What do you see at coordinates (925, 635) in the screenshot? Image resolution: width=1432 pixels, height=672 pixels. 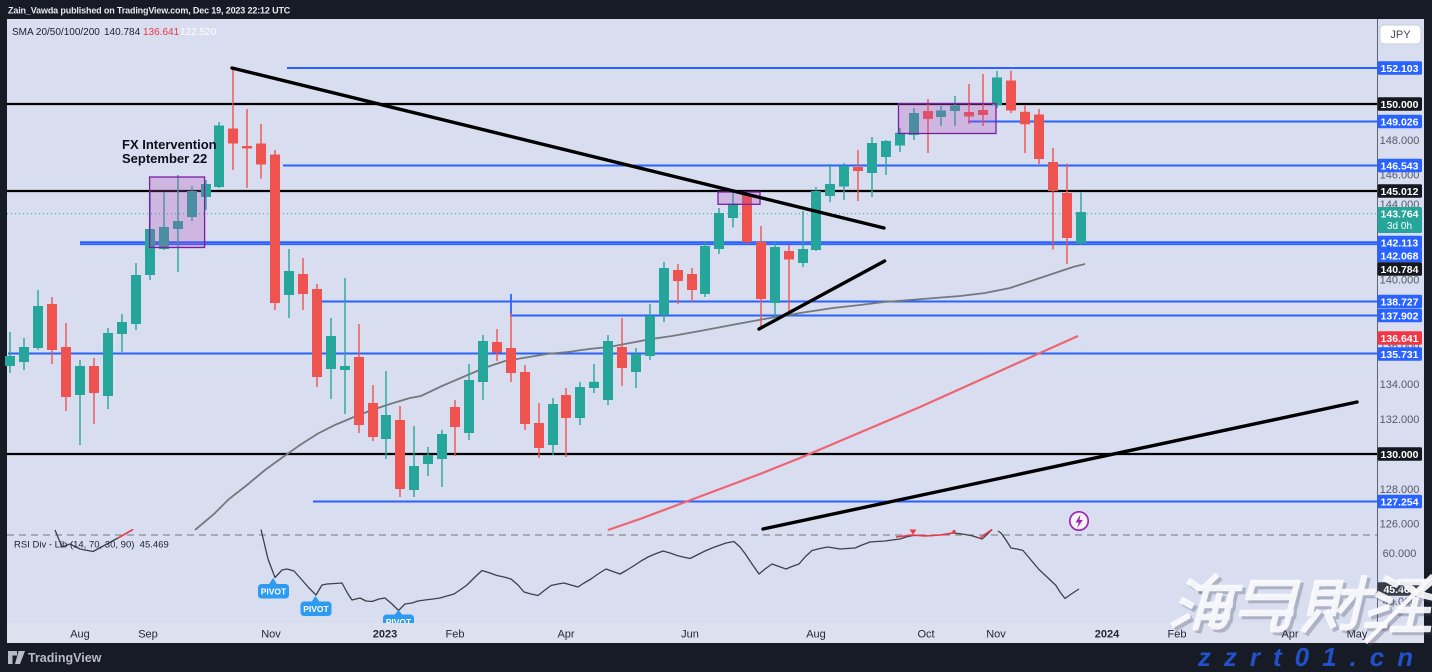 I see `svg-text: Oct` at bounding box center [925, 635].